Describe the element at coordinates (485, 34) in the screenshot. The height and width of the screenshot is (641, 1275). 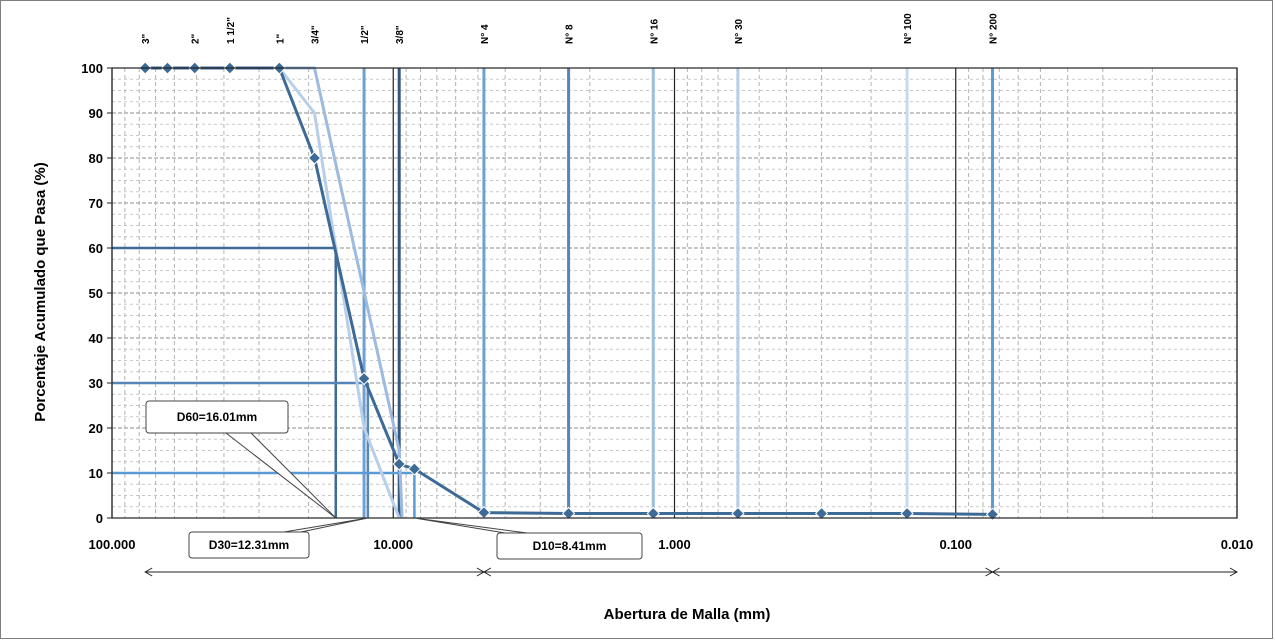
I see `sieve-label: N° 4` at that location.